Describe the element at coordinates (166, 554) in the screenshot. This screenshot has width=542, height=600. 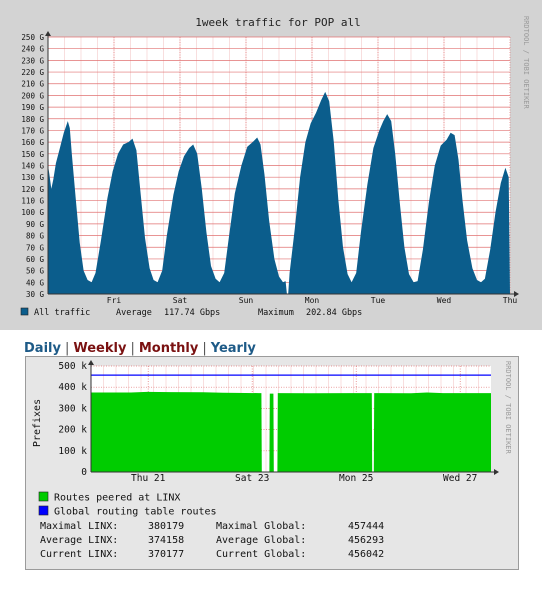
I see `stat-value-current-linx: 370177` at that location.